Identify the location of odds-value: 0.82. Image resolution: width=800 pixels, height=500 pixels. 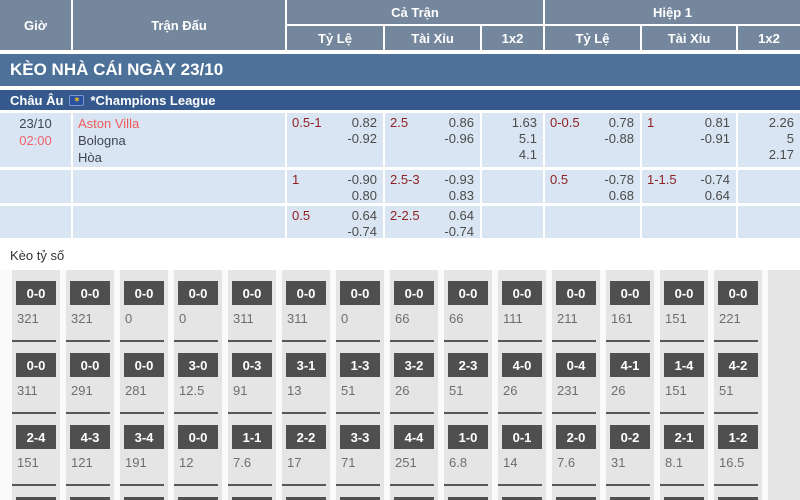
(364, 122).